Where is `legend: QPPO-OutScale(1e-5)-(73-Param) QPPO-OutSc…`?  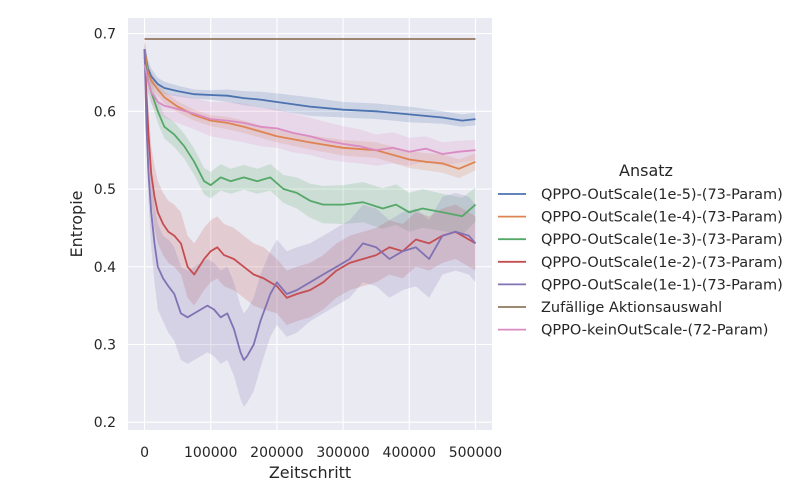
legend: QPPO-OutScale(1e-5)-(73-Param) QPPO-OutSc… is located at coordinates (640, 263).